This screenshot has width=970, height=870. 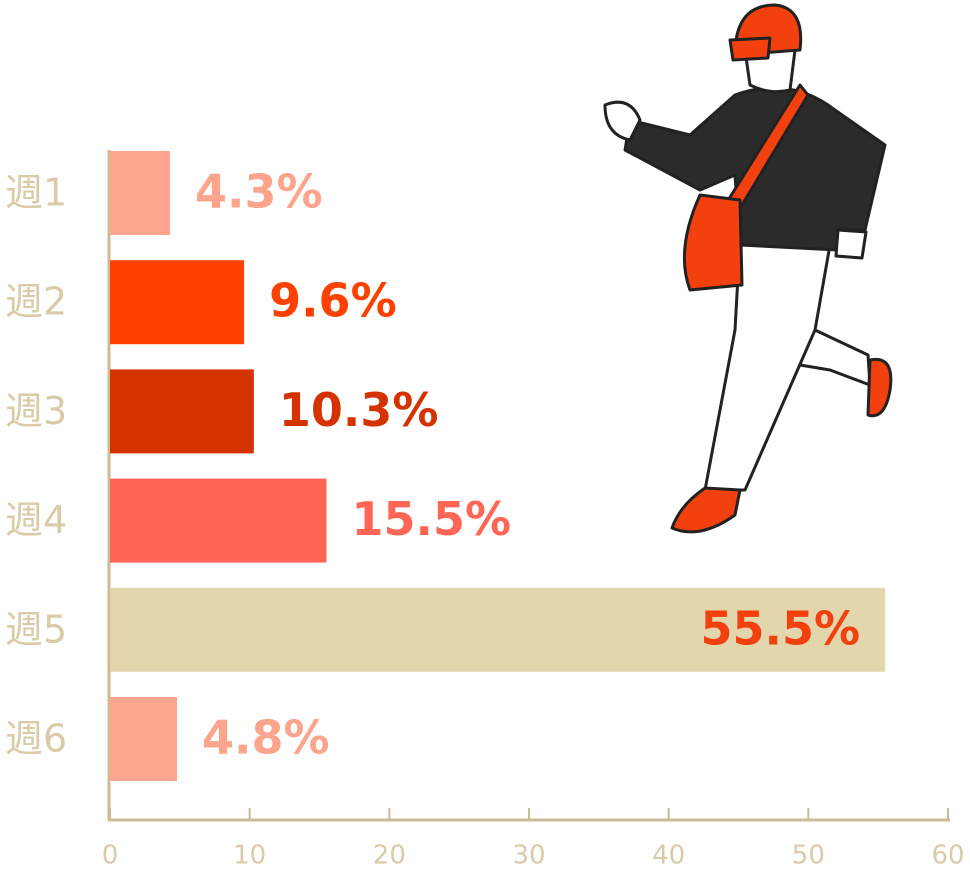 What do you see at coordinates (259, 192) in the screenshot?
I see `value-label: 4.3%` at bounding box center [259, 192].